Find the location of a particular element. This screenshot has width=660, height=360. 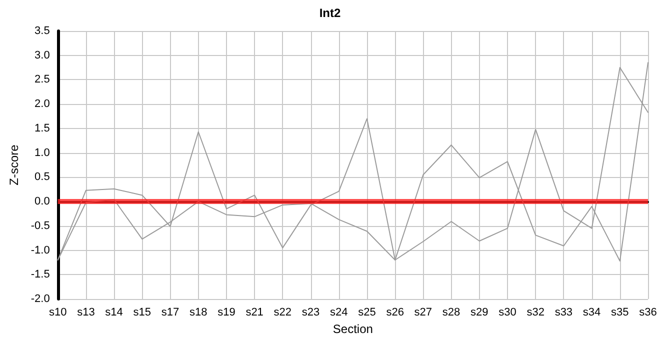

chart-title: Int2 is located at coordinates (330, 13).